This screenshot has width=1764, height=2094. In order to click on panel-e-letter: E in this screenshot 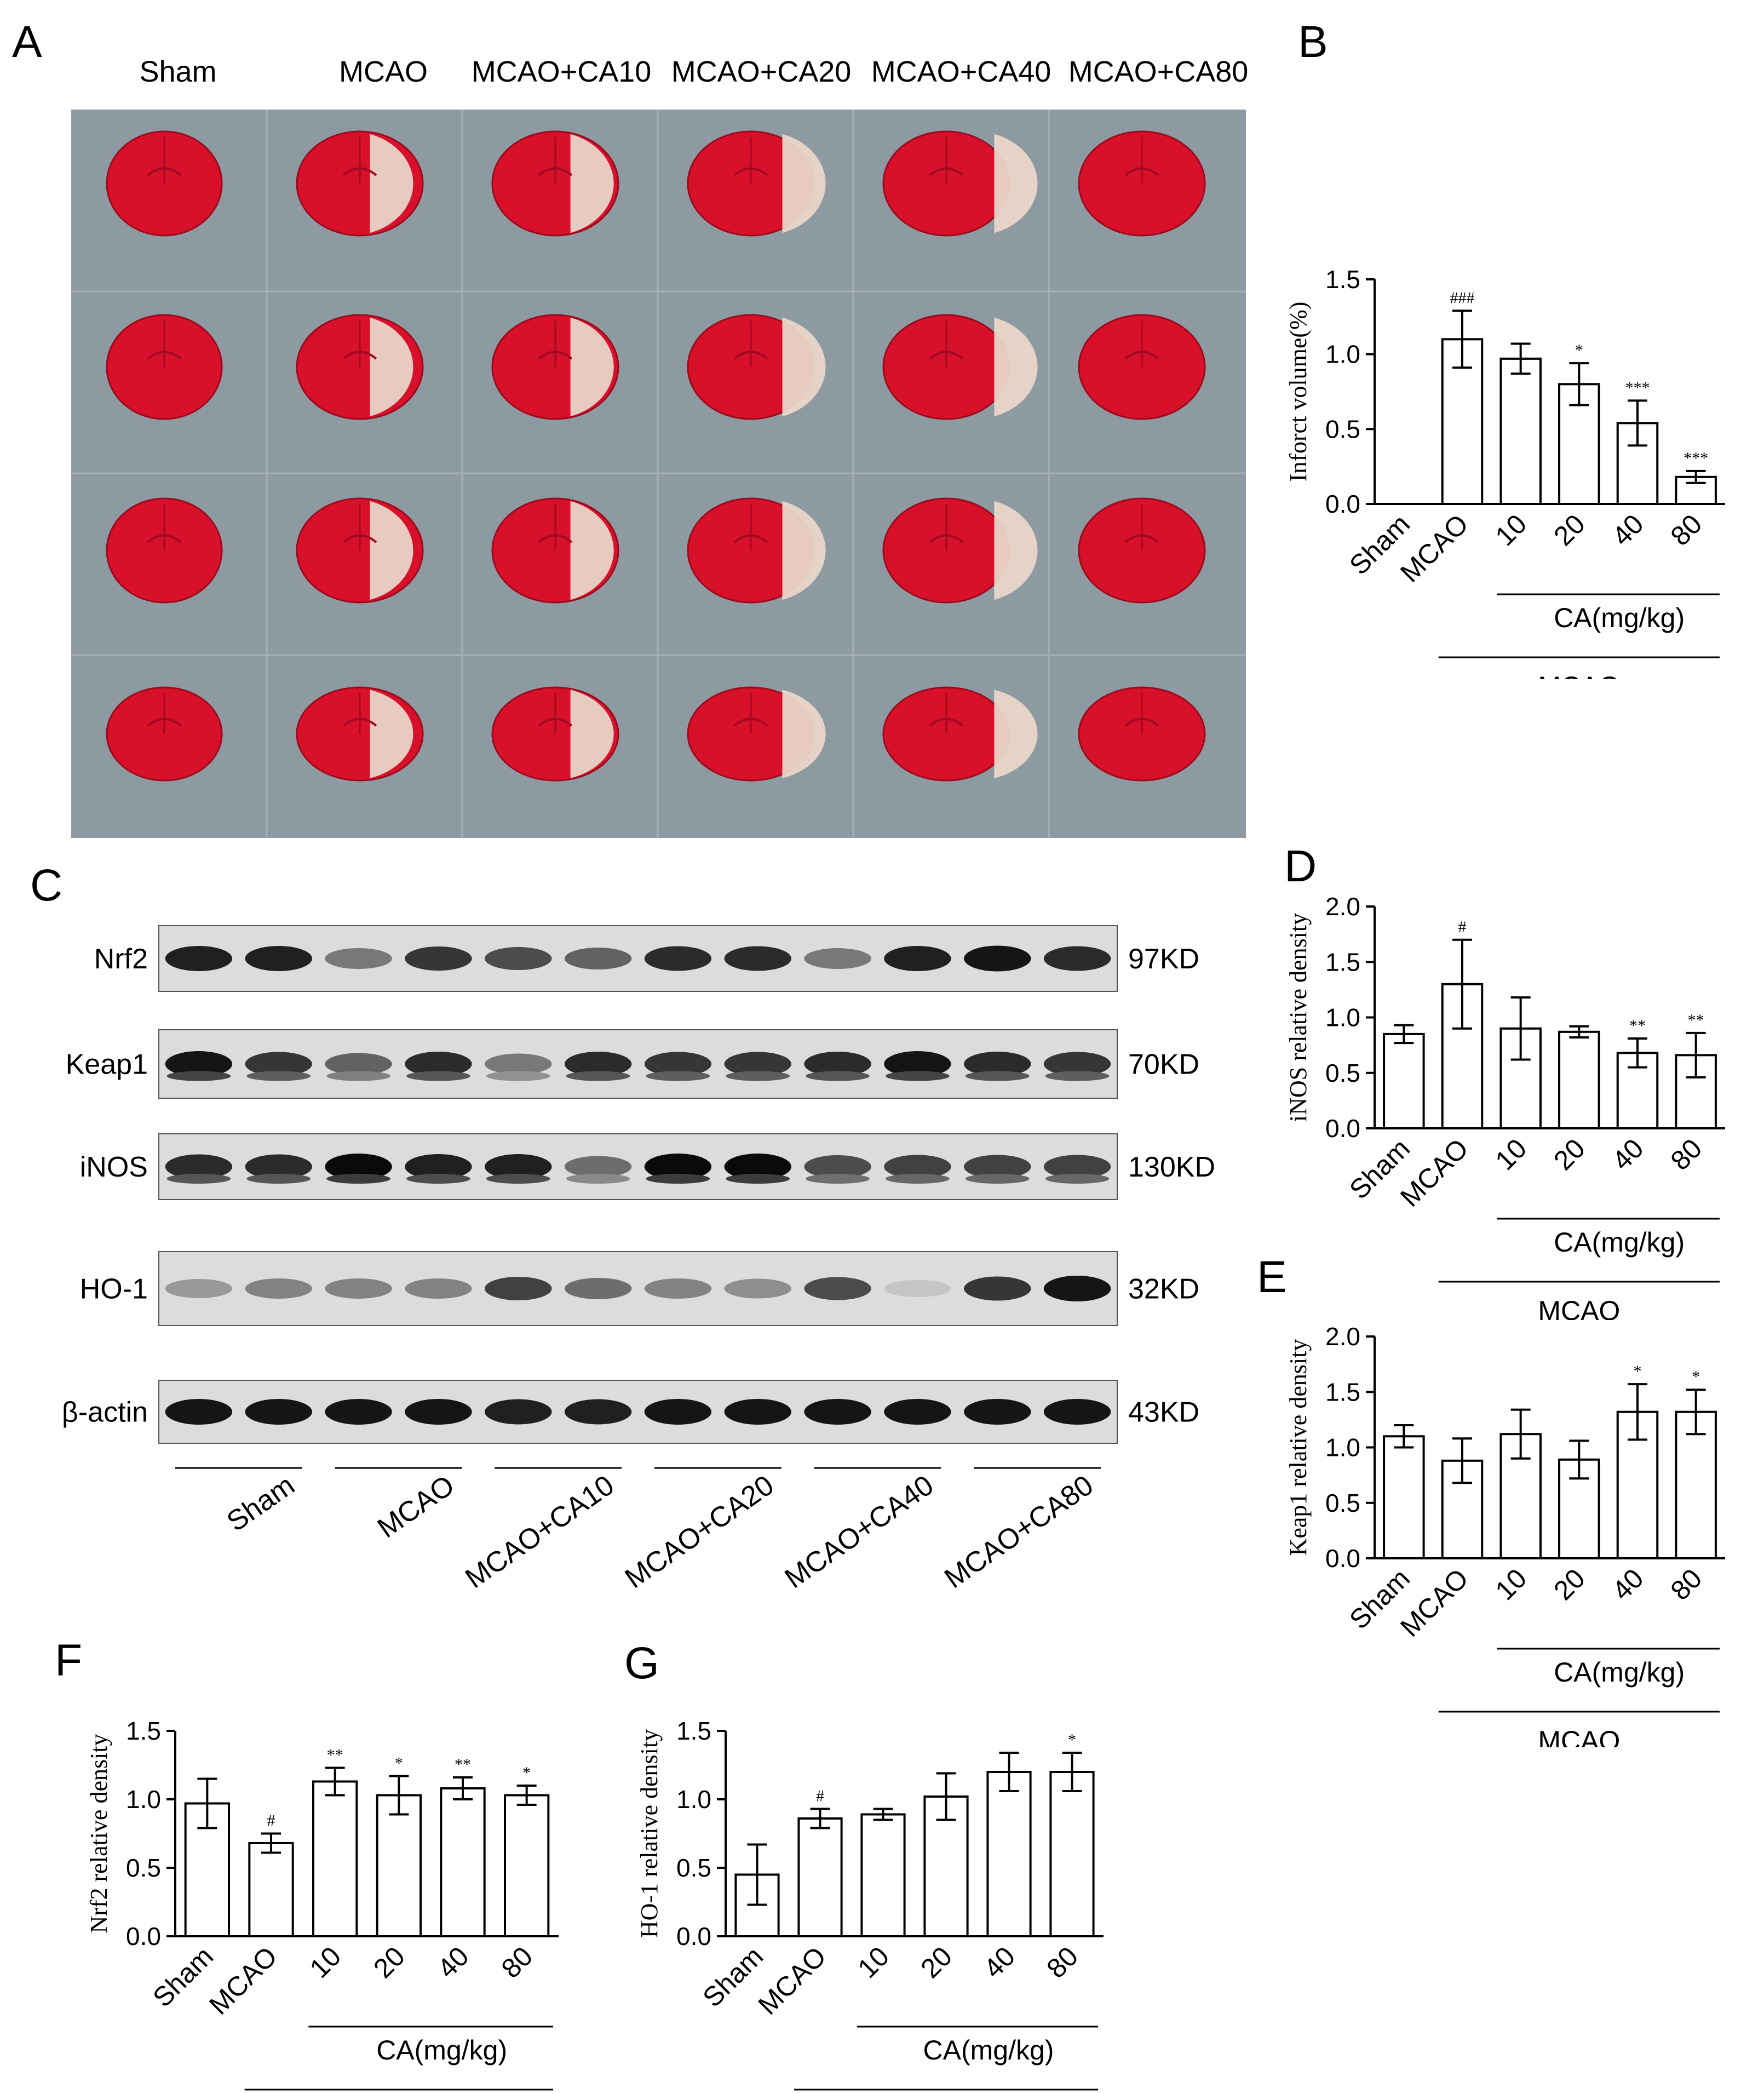, I will do `click(1272, 1277)`.